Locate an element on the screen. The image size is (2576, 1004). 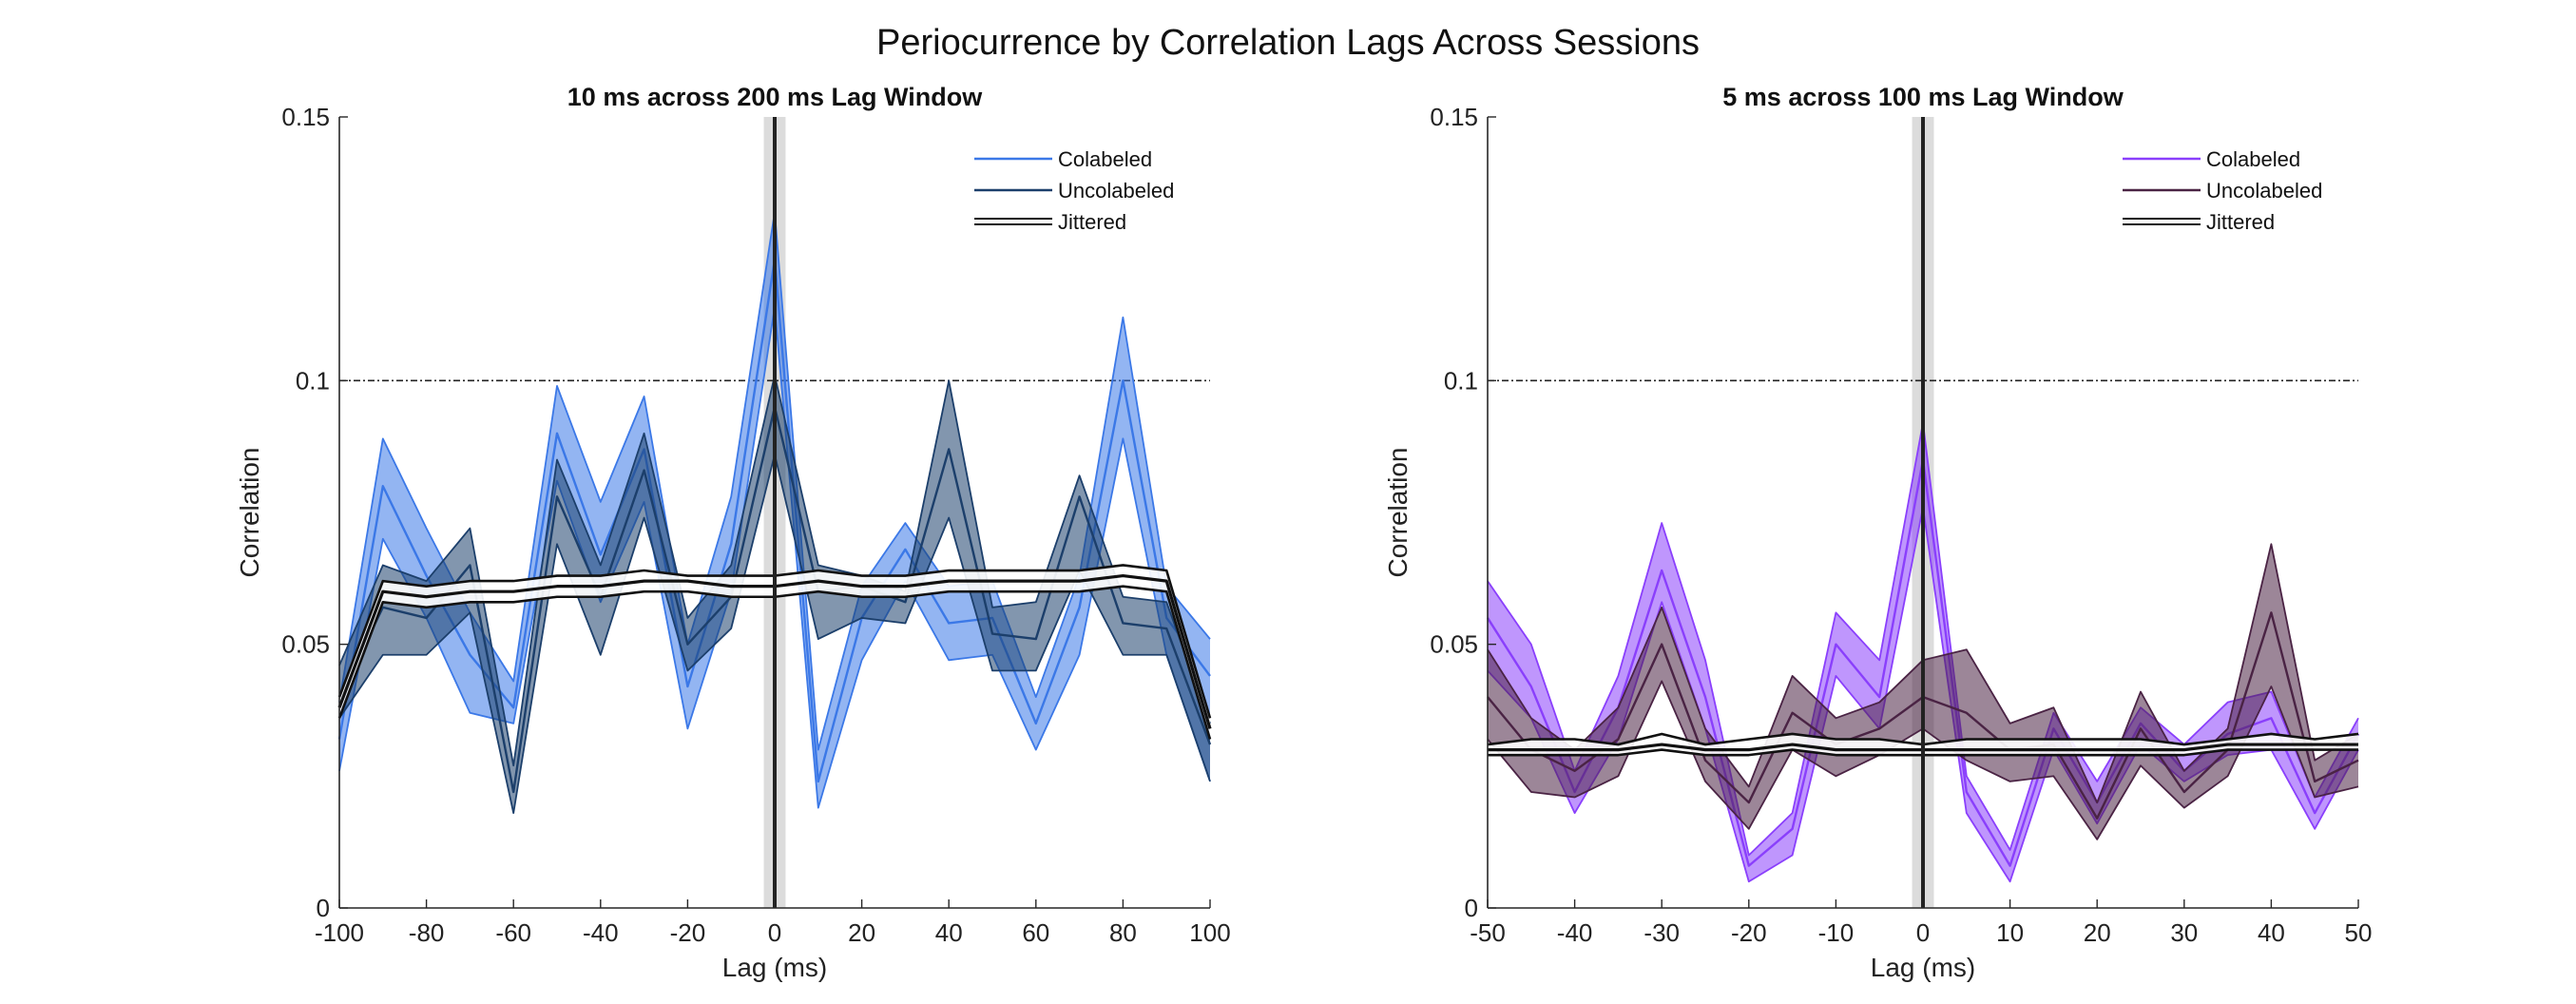
left-y-tick-label: 0.1 is located at coordinates (313, 380).